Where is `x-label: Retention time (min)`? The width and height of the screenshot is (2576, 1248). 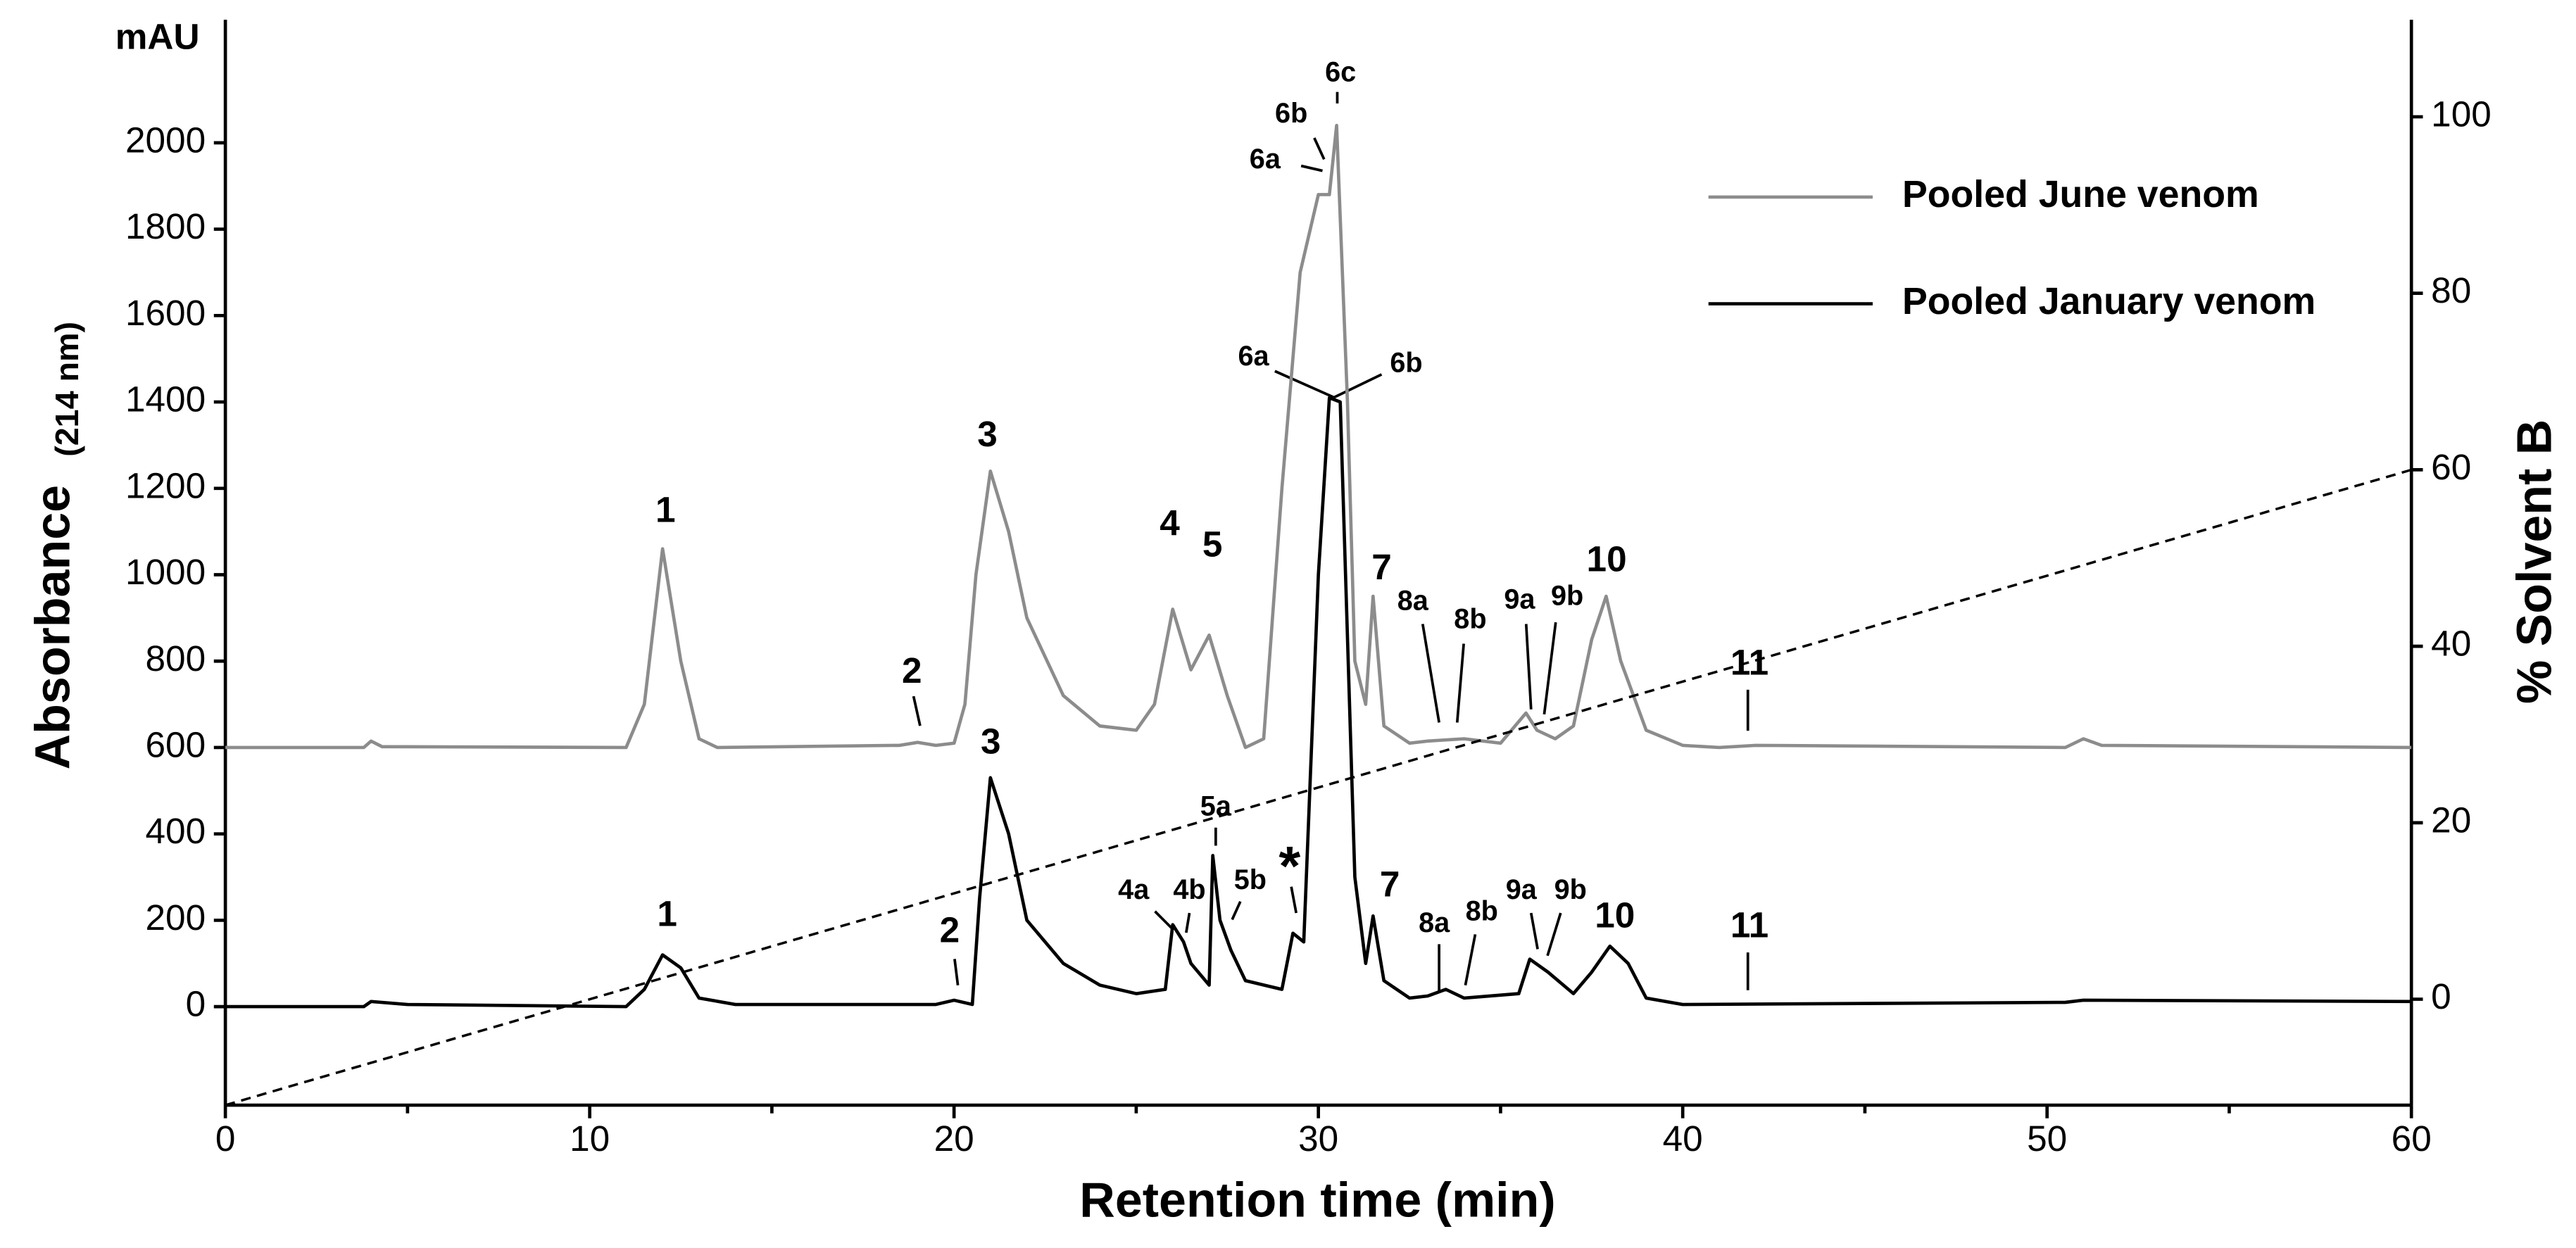
x-label: Retention time (min) is located at coordinates (1317, 1199).